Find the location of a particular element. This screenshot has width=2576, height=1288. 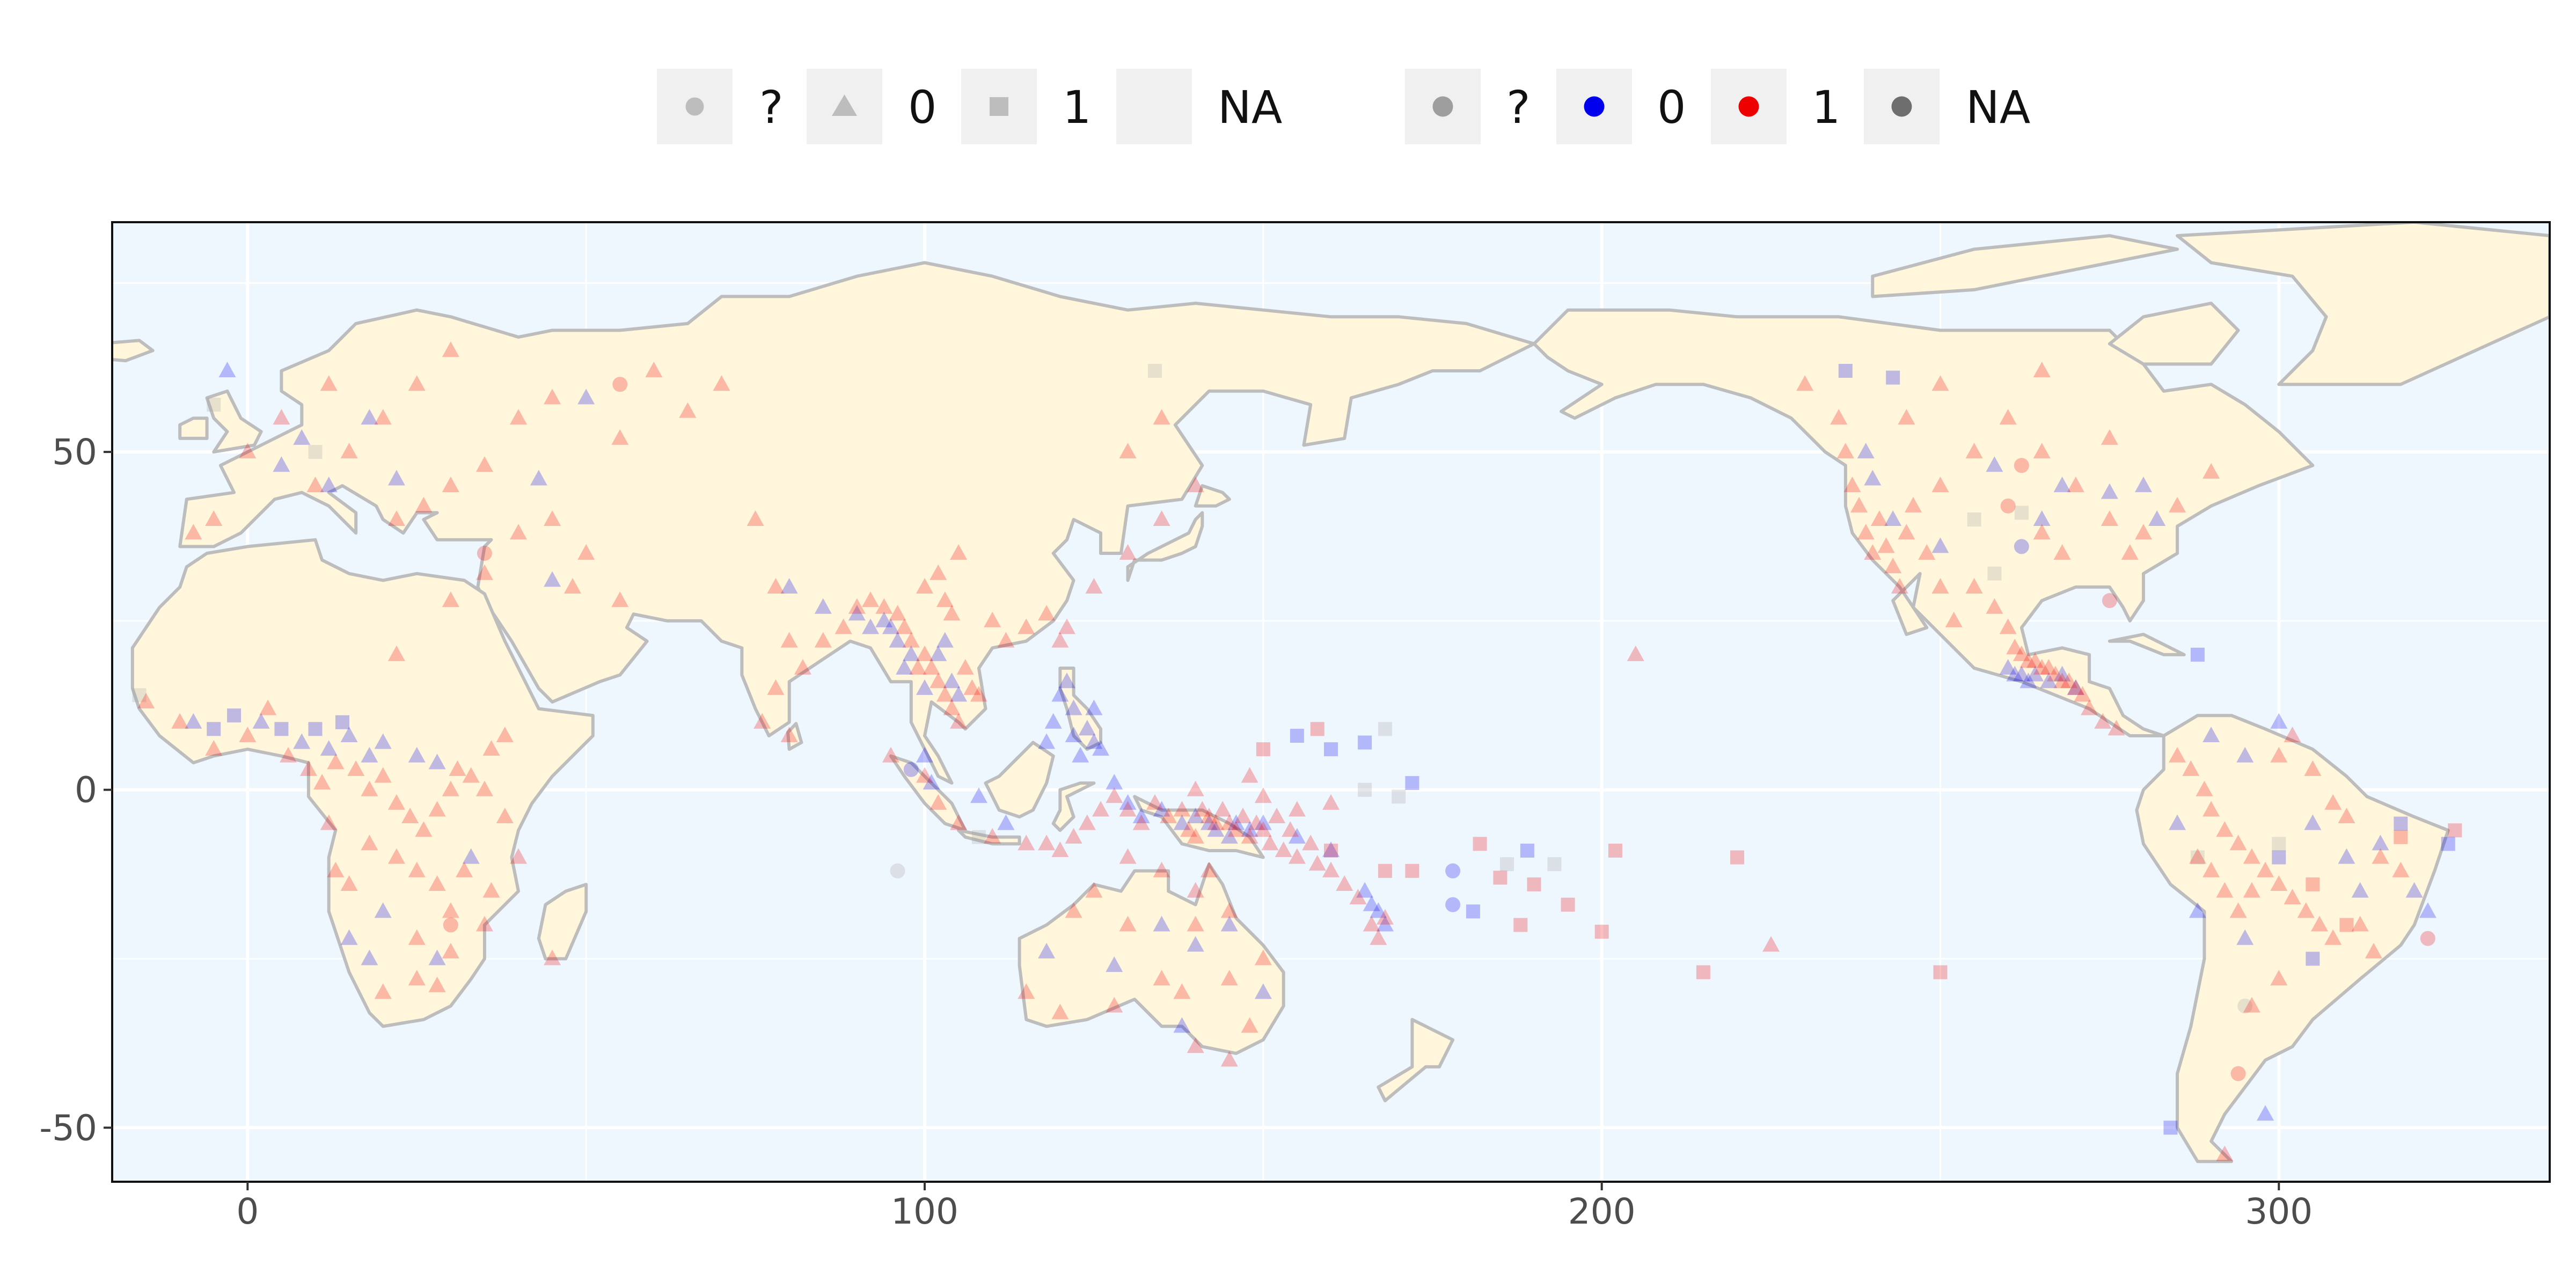

square-icon is located at coordinates (999, 106).